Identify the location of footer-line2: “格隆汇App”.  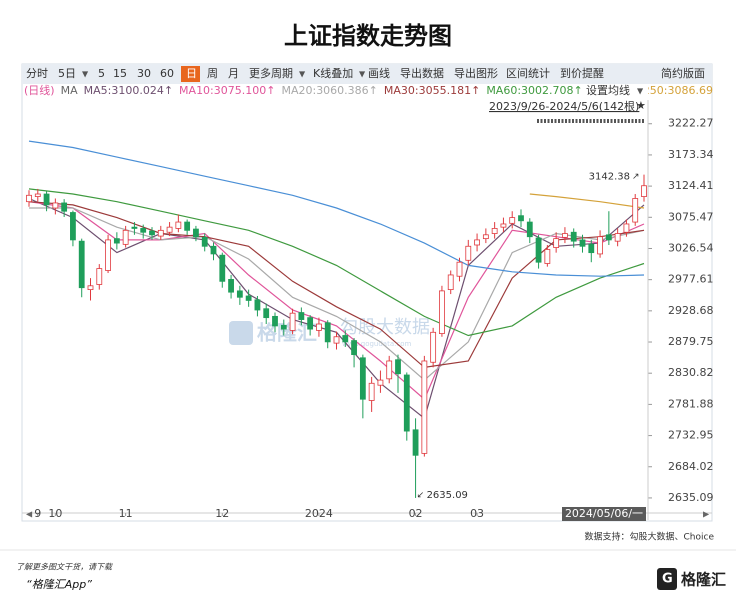
(59, 584).